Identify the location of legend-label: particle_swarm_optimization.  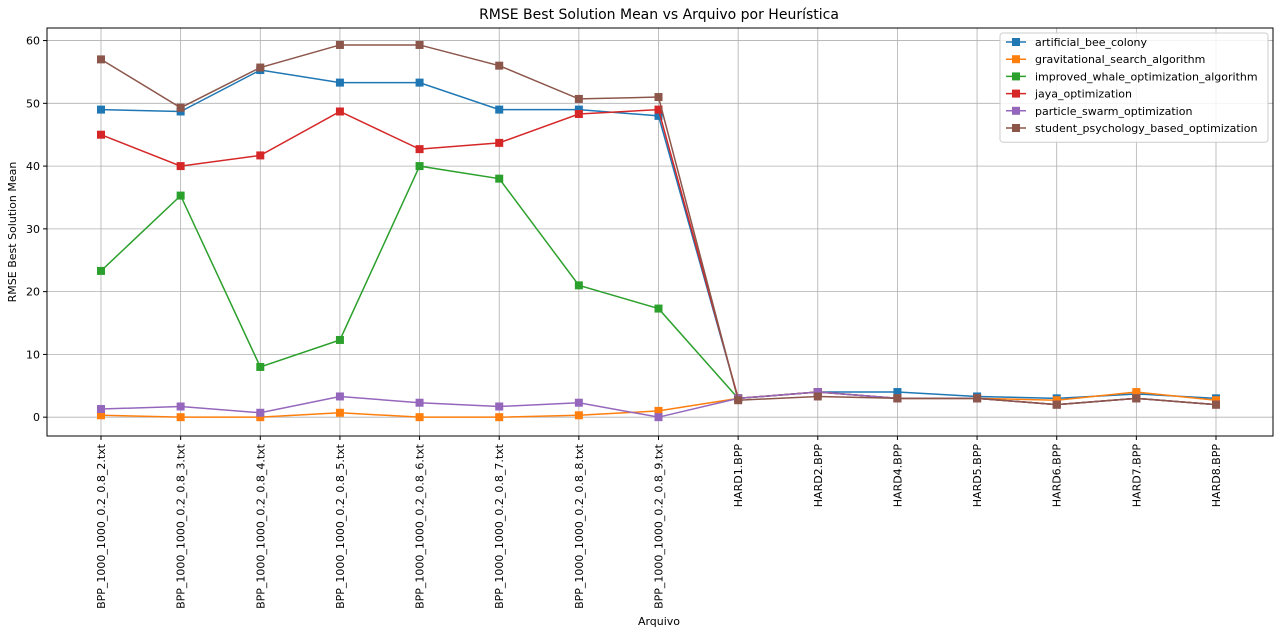
(1113, 111).